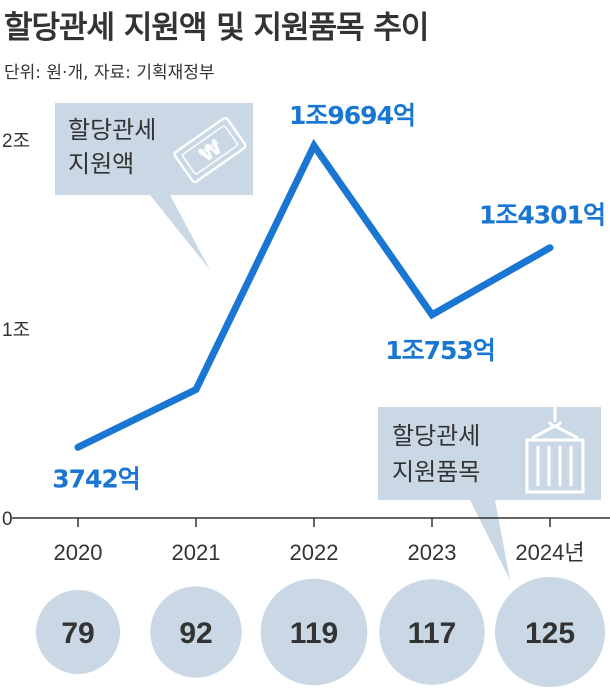  I want to click on y-tick-label: 2조, so click(16, 141).